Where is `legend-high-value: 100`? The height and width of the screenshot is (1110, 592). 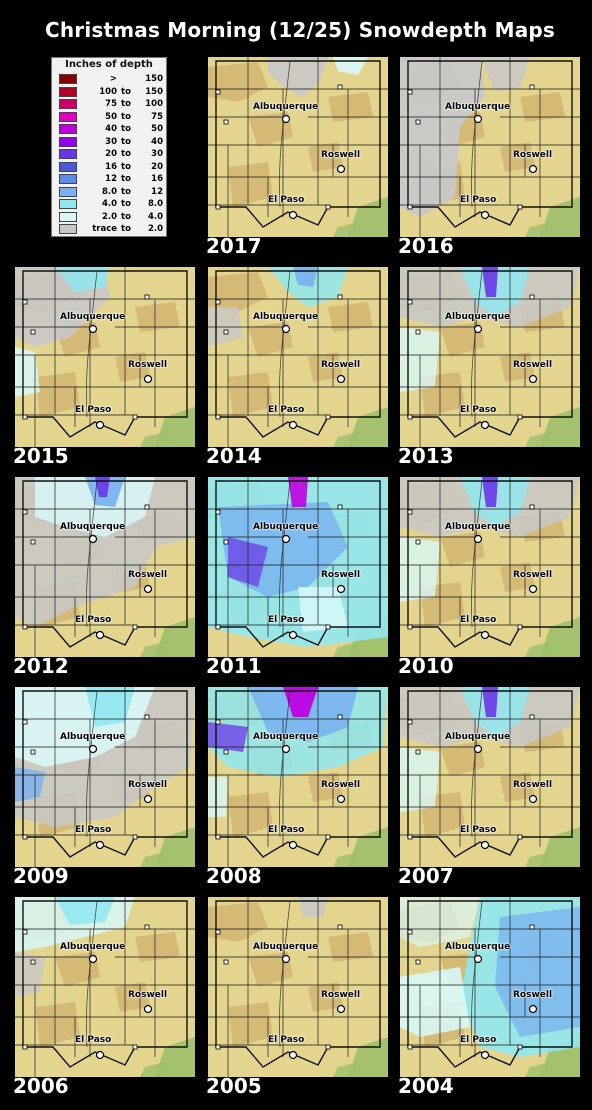
legend-high-value: 100 is located at coordinates (154, 104).